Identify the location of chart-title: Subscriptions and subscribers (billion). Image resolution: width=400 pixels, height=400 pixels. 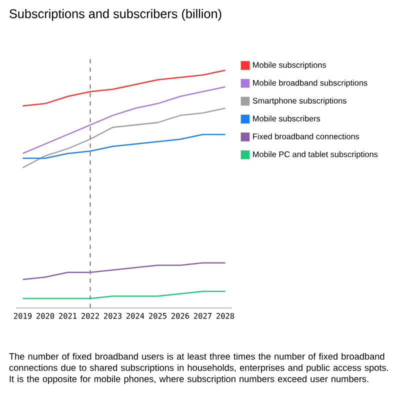
(116, 14).